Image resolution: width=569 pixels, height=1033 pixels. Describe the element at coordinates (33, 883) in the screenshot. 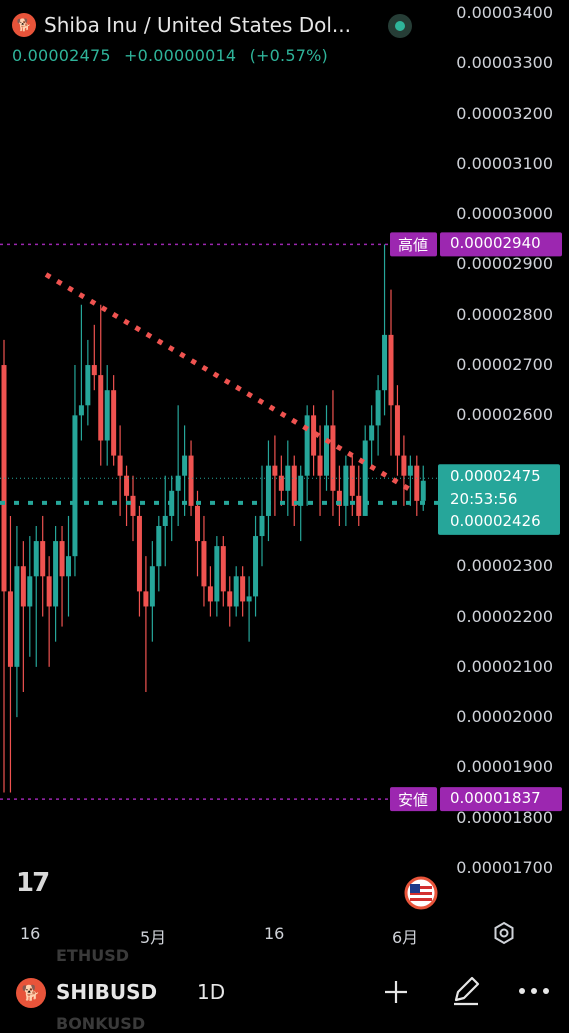

I see `tradingview-logo: 17` at that location.